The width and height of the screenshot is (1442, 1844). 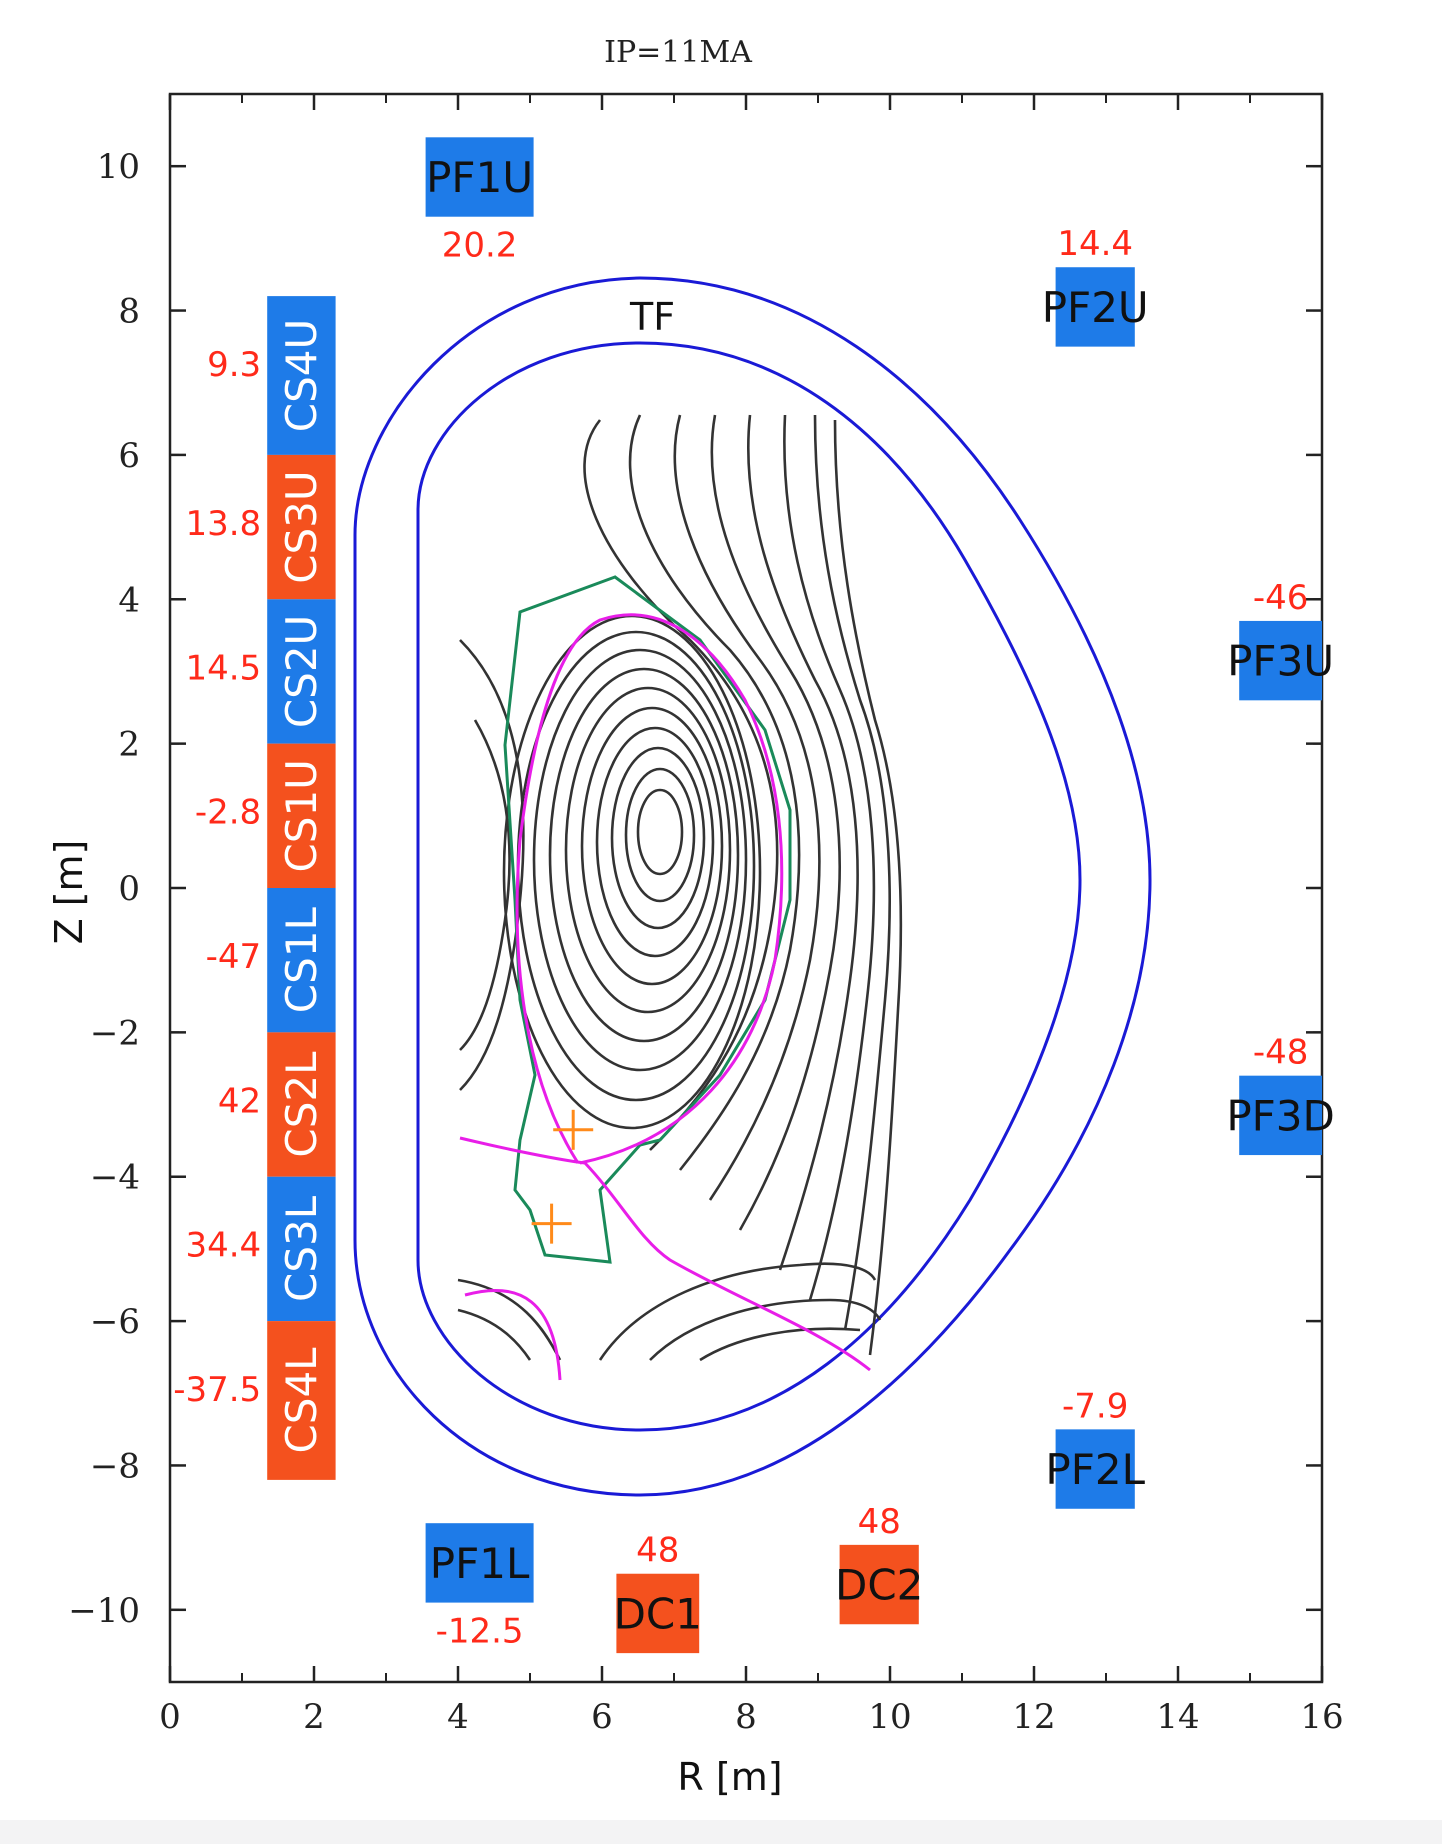 What do you see at coordinates (223, 524) in the screenshot?
I see `cs-coil-current: 13.8` at bounding box center [223, 524].